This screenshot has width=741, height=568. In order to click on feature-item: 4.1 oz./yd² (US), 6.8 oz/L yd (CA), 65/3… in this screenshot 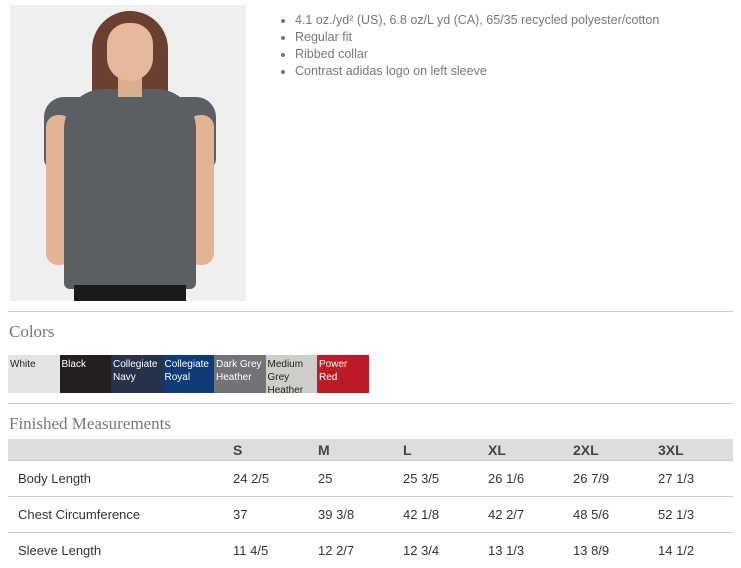, I will do `click(477, 20)`.